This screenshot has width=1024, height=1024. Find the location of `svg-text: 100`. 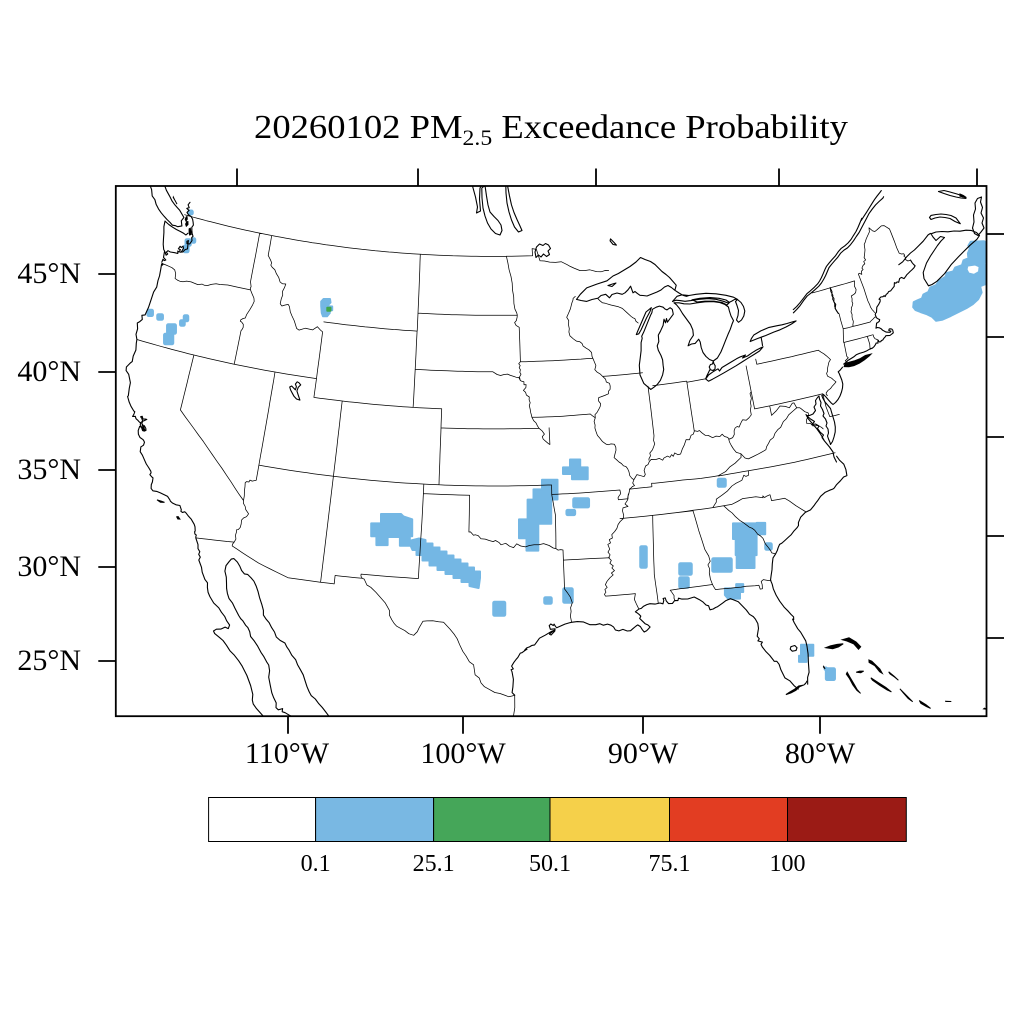

svg-text: 100 is located at coordinates (788, 864).